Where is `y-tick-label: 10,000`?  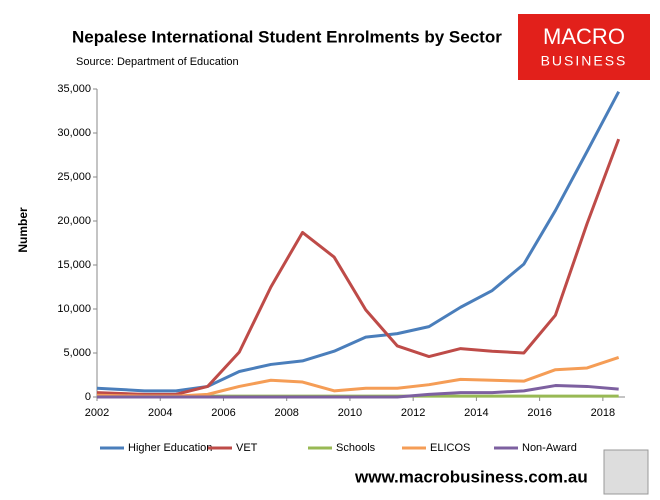 y-tick-label: 10,000 is located at coordinates (74, 309).